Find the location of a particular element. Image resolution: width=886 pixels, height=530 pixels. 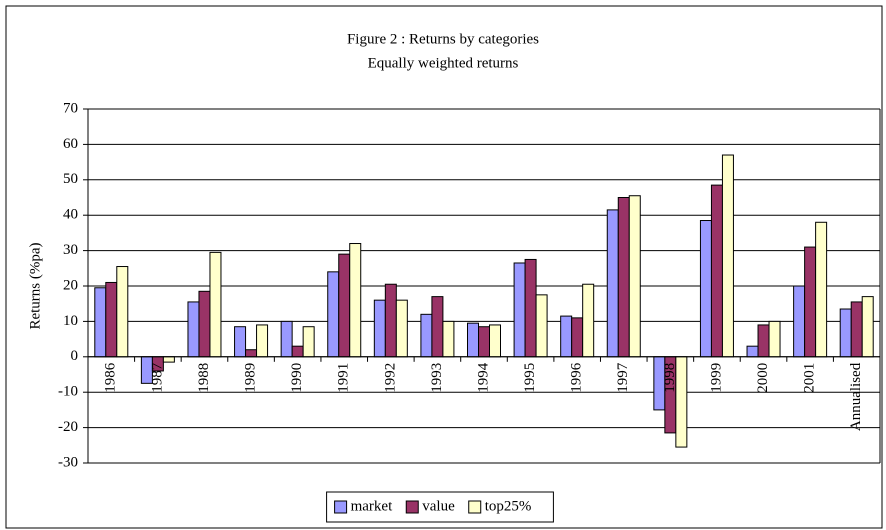

x-tick-label: 1998 is located at coordinates (670, 378).